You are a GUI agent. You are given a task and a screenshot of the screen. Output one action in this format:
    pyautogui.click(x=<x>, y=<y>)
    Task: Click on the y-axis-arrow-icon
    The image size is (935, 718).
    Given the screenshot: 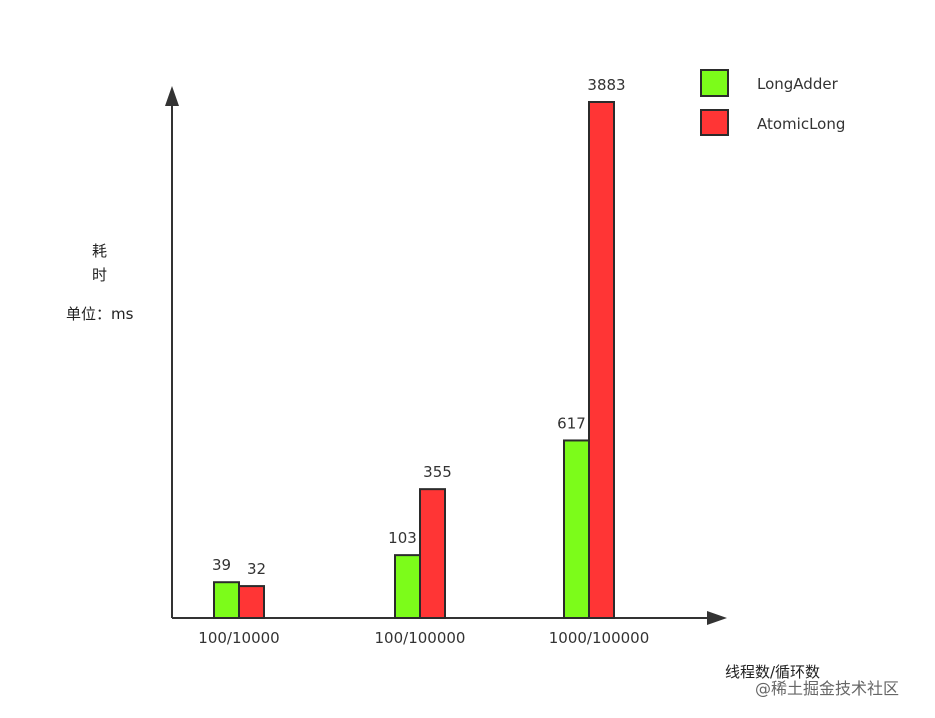 What is the action you would take?
    pyautogui.click(x=172, y=96)
    